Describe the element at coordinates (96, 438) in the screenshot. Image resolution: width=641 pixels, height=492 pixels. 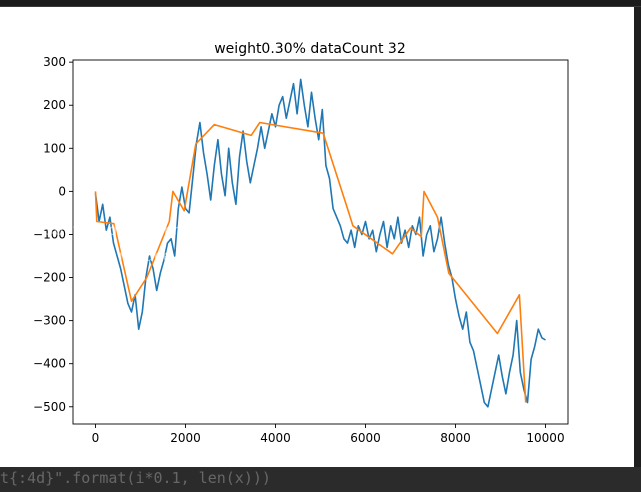
I see `x-tick-label: 0` at that location.